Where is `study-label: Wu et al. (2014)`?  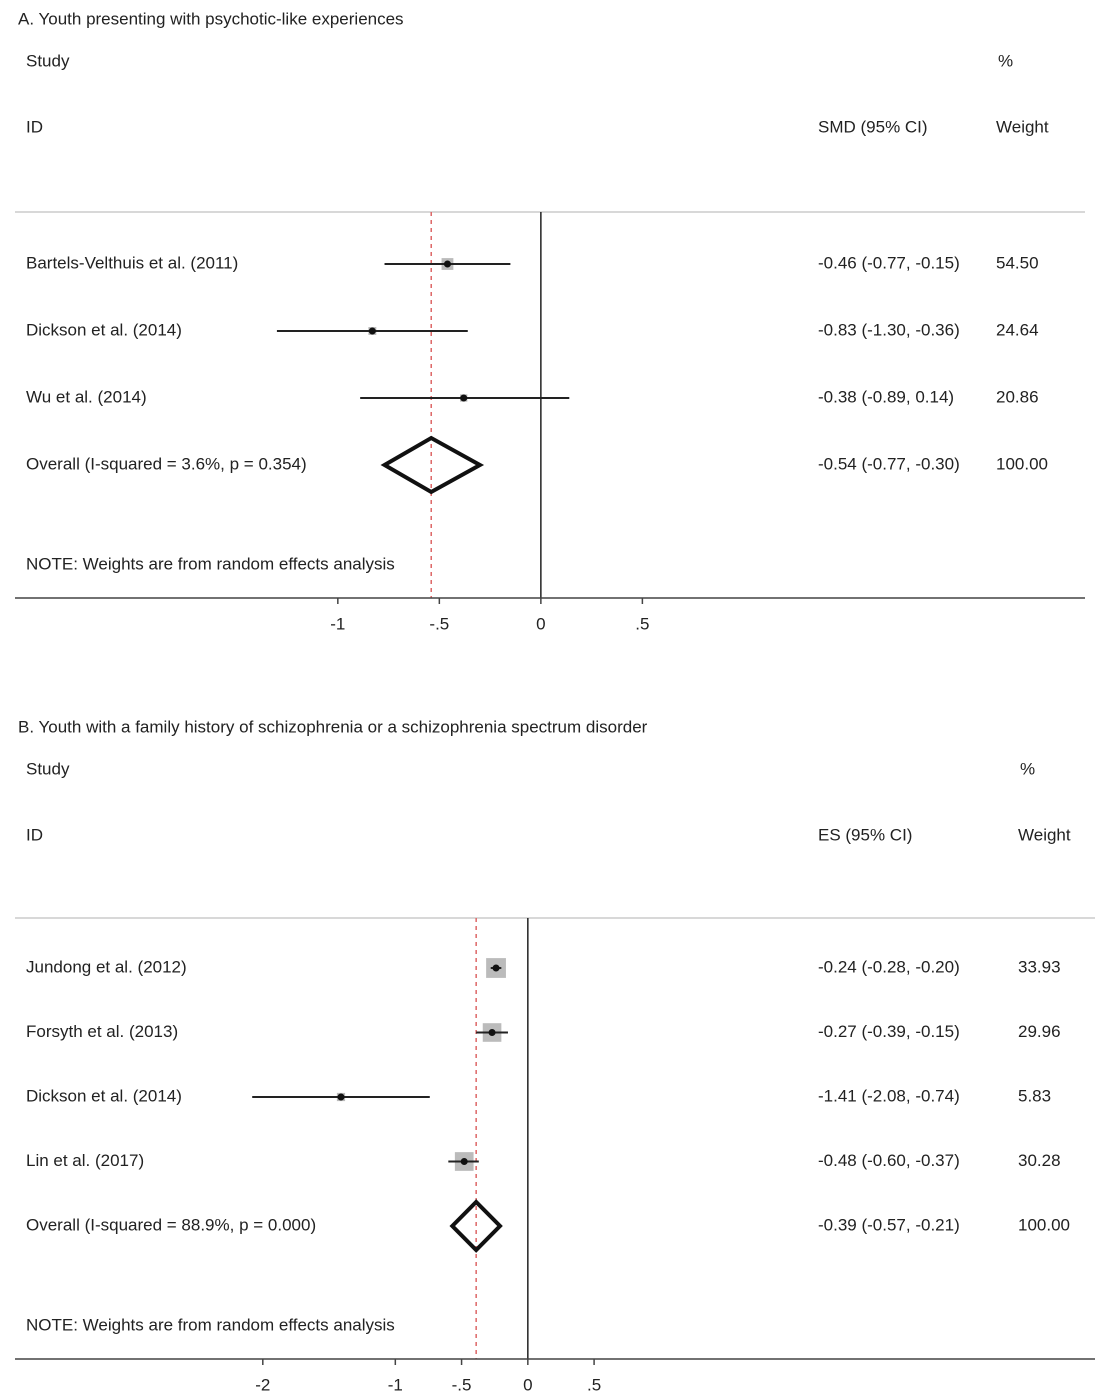 study-label: Wu et al. (2014) is located at coordinates (86, 396).